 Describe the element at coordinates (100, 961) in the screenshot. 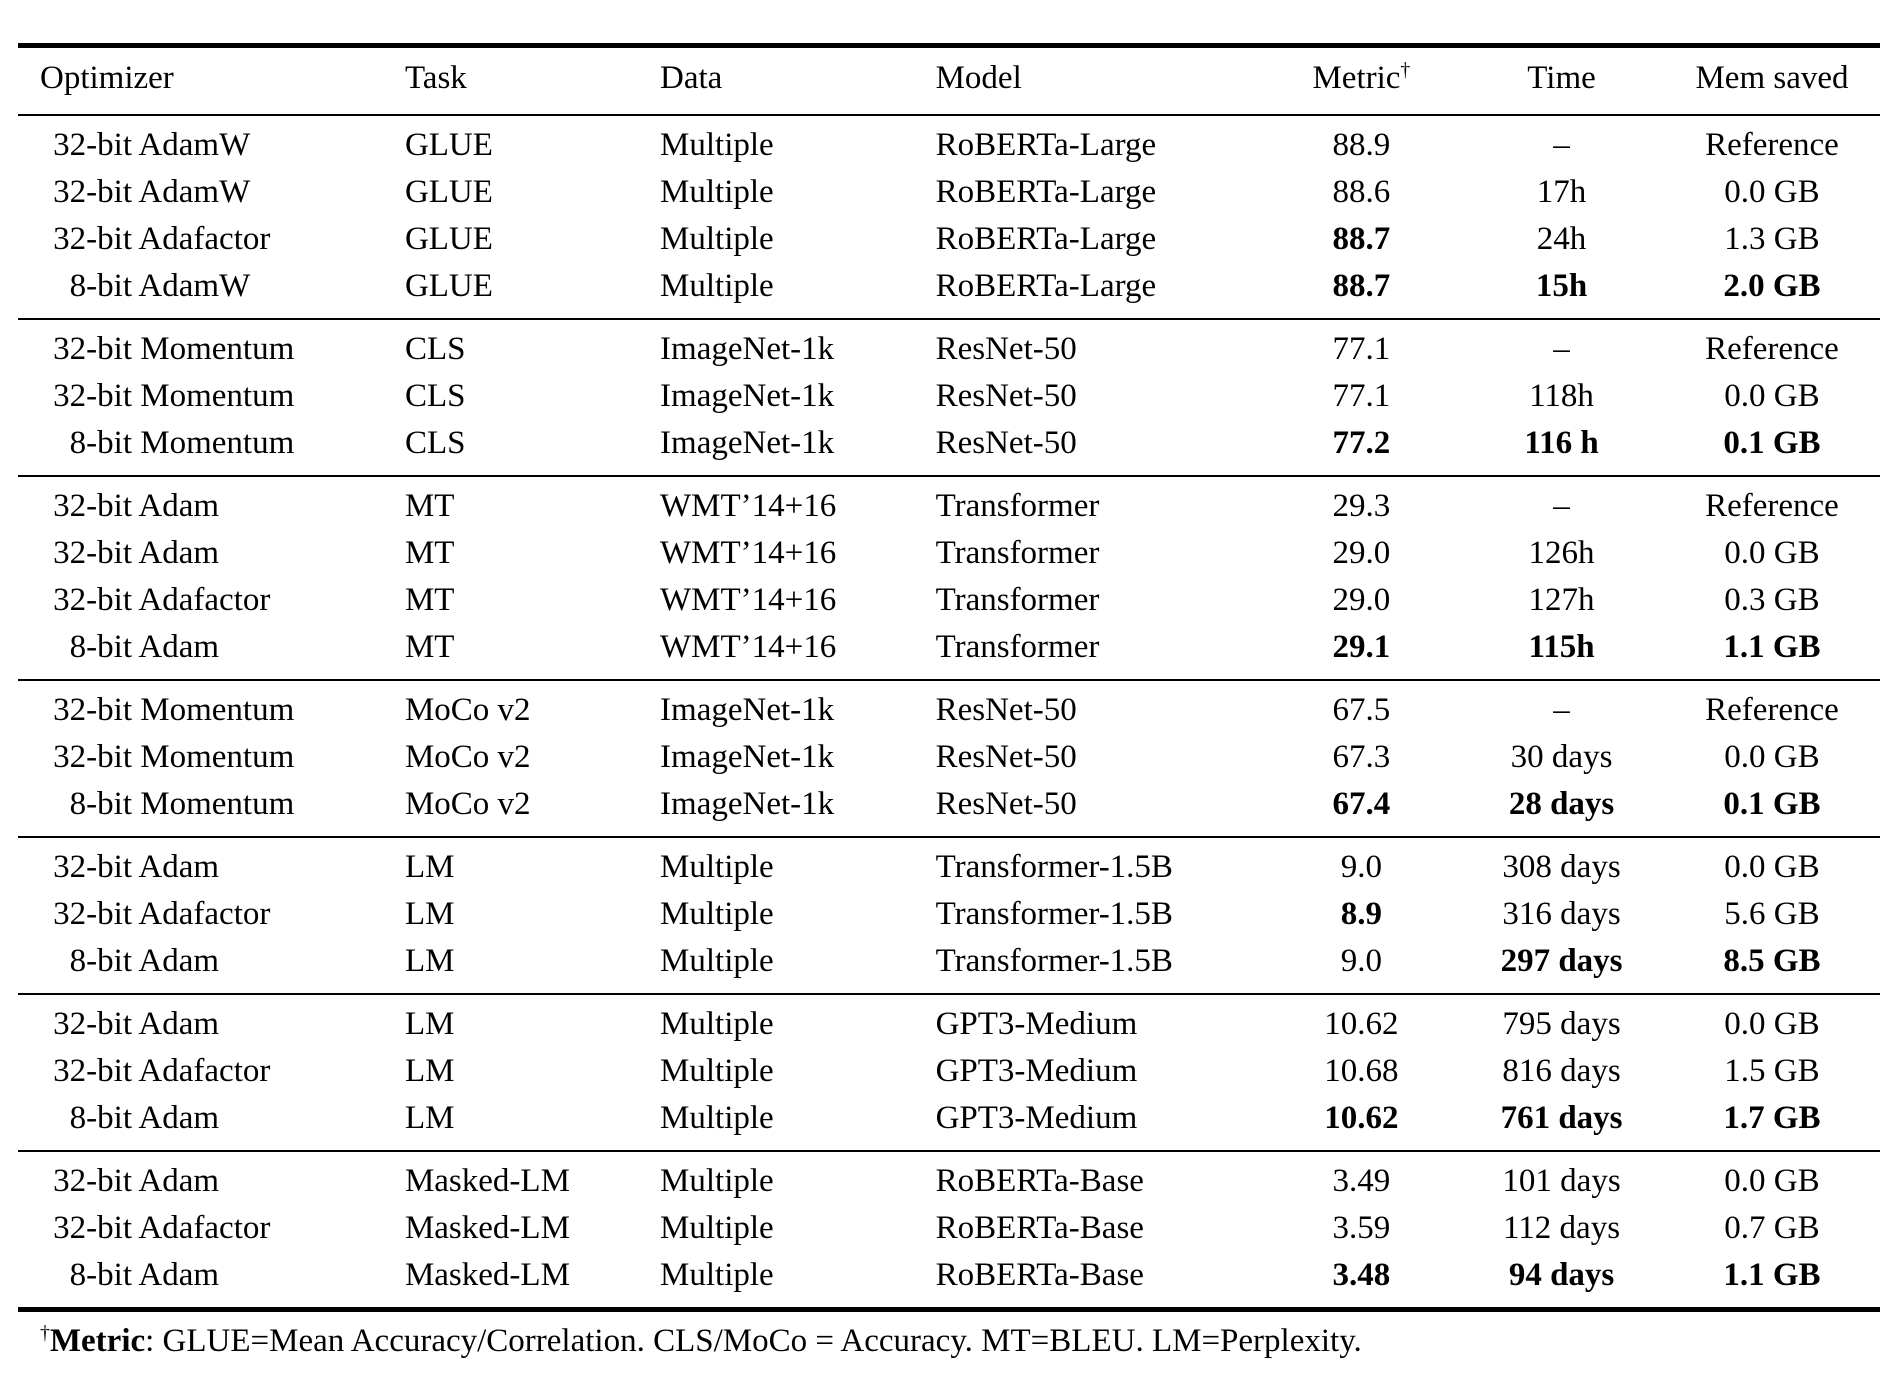

I see `optimizer-bit-prefix: 8-bit` at that location.